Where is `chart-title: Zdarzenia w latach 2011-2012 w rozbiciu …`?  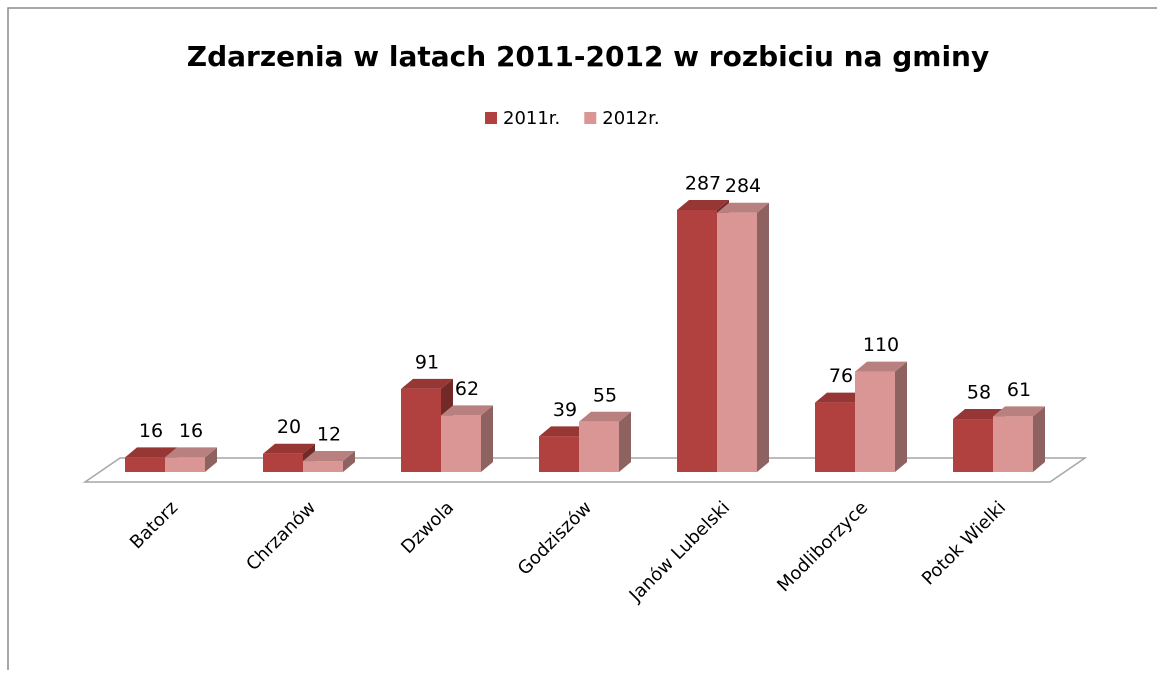
chart-title: Zdarzenia w latach 2011-2012 w rozbiciu … is located at coordinates (588, 56).